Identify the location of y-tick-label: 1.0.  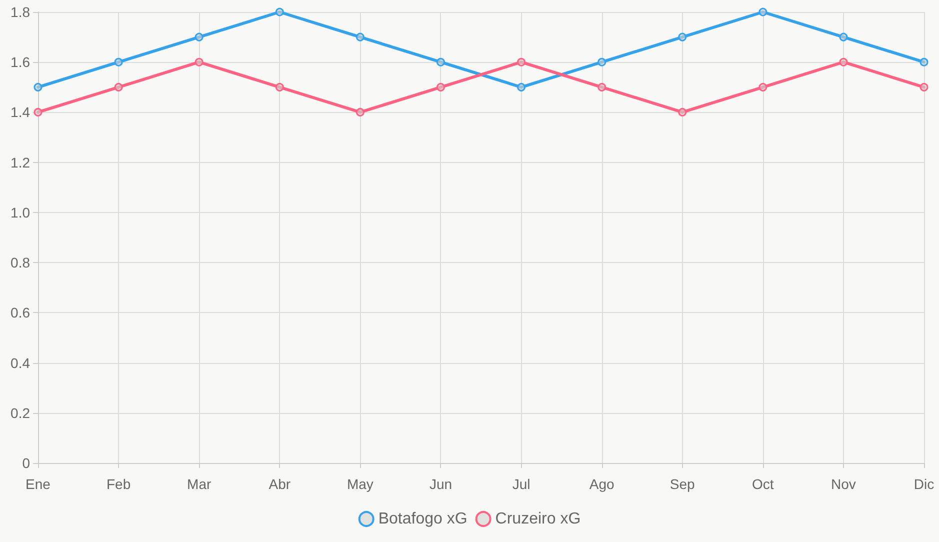
(20, 212).